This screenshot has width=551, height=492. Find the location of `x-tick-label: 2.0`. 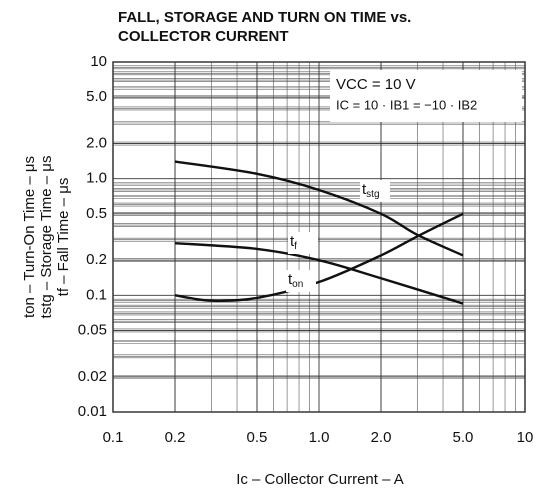

x-tick-label: 2.0 is located at coordinates (381, 437).